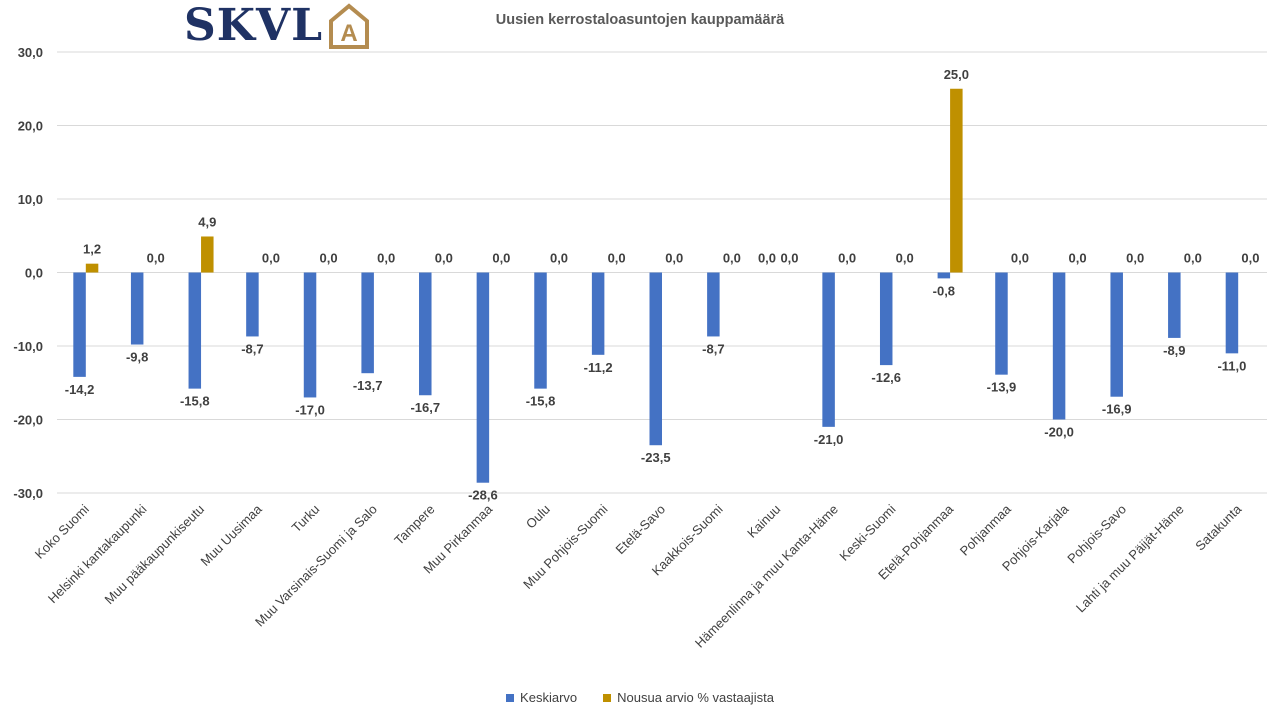  Describe the element at coordinates (310, 409) in the screenshot. I see `data-label-keskiarvo: -17,0` at that location.